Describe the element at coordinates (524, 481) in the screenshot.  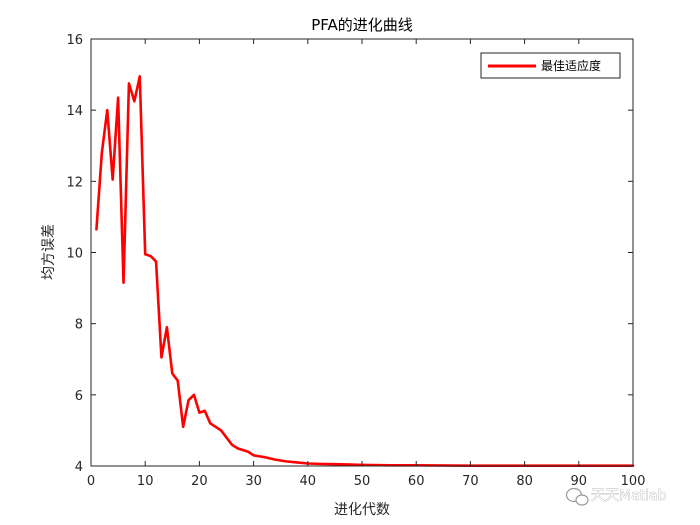
I see `x-tick-label: 80` at that location.